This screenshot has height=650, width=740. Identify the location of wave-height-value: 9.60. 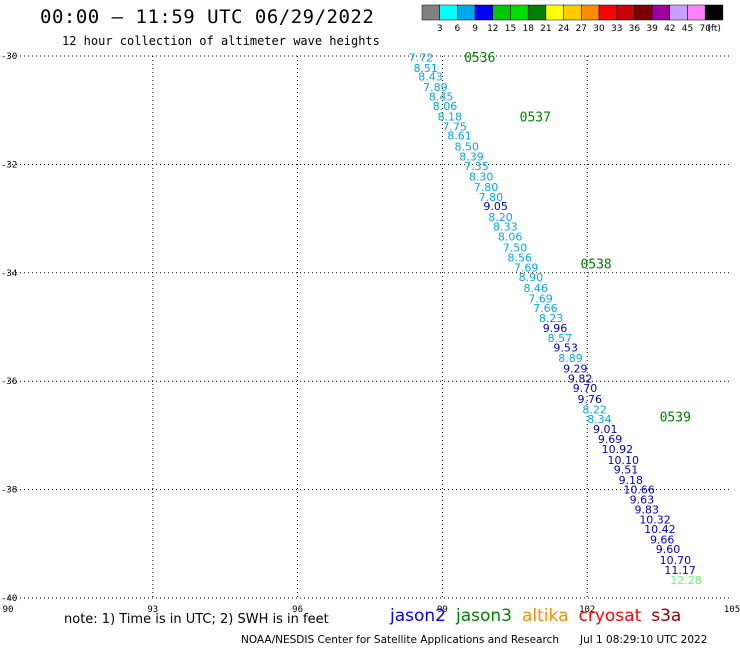
(668, 549).